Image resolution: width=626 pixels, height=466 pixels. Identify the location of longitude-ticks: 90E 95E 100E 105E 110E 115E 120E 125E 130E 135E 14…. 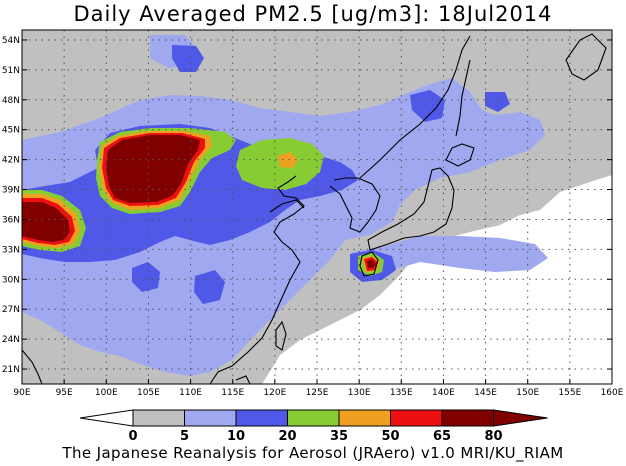
(318, 388).